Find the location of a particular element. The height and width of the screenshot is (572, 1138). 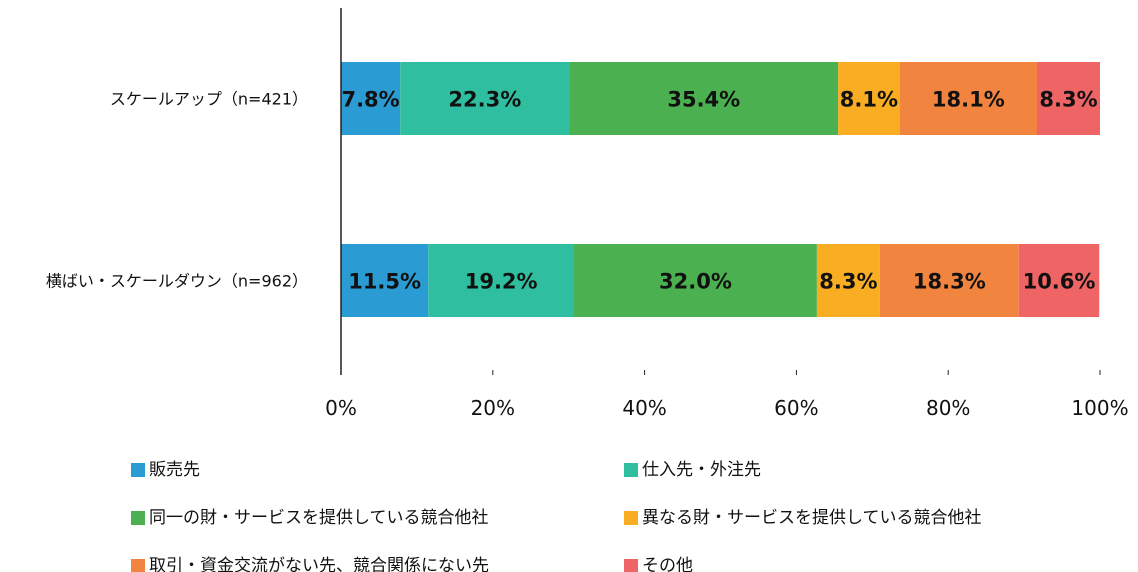

data-label: 18.3% is located at coordinates (949, 282).